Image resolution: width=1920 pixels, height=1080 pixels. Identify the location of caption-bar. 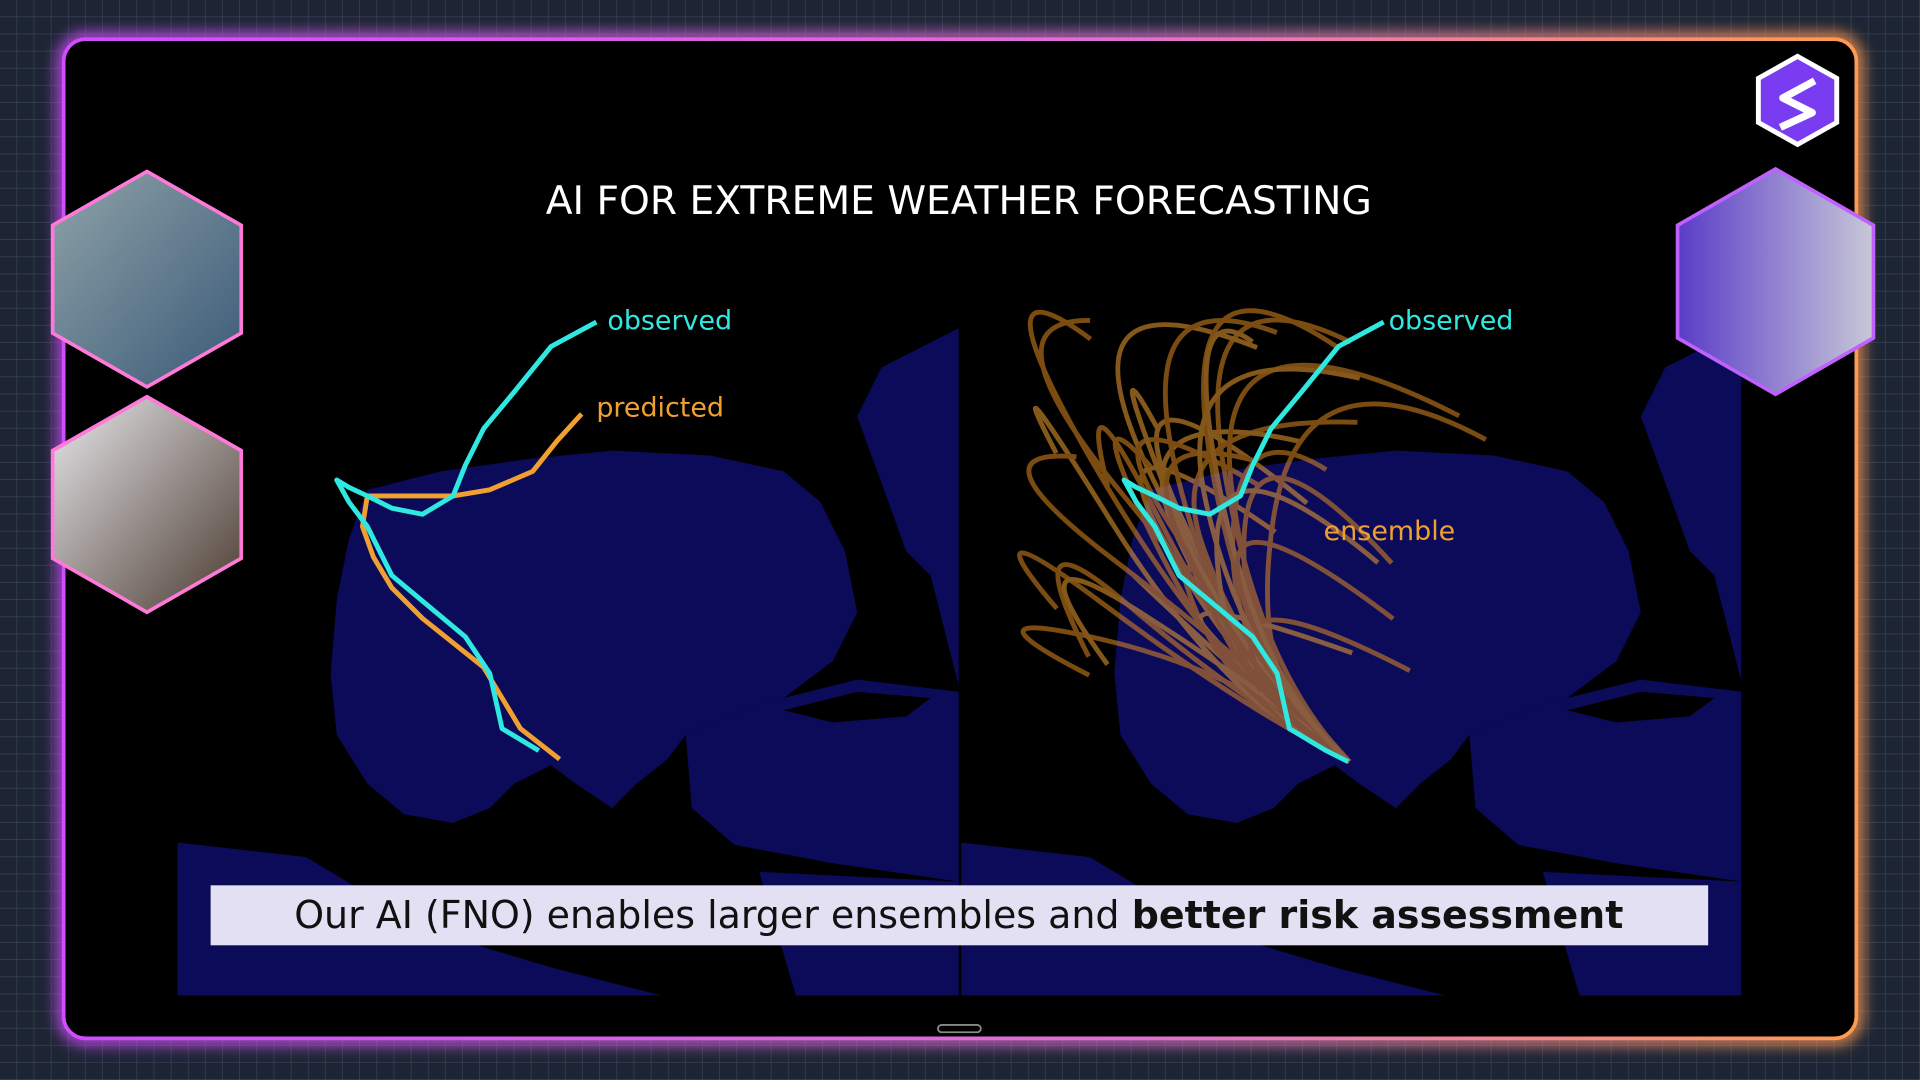
(959, 915).